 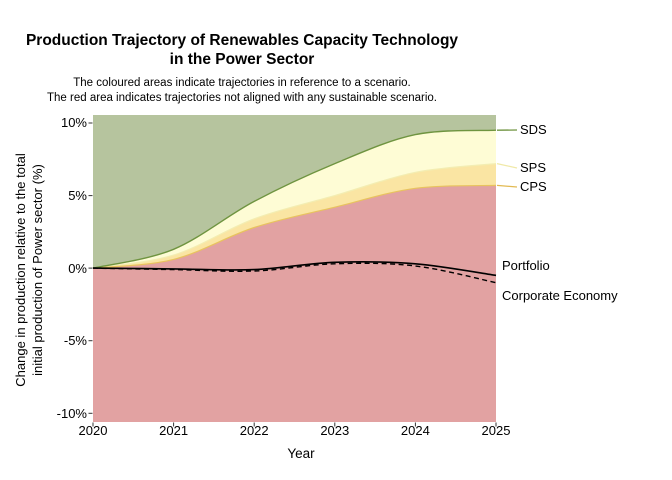 I want to click on y-tick-label: -5%, so click(x=75, y=341).